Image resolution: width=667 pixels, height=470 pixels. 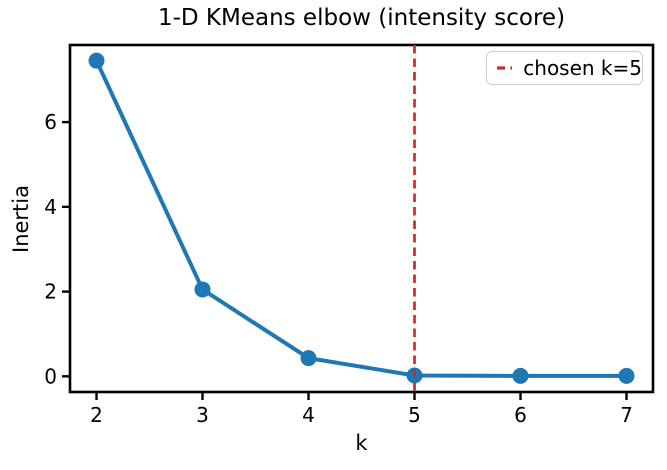 I want to click on dashed-line-sample-icon, so click(x=505, y=68).